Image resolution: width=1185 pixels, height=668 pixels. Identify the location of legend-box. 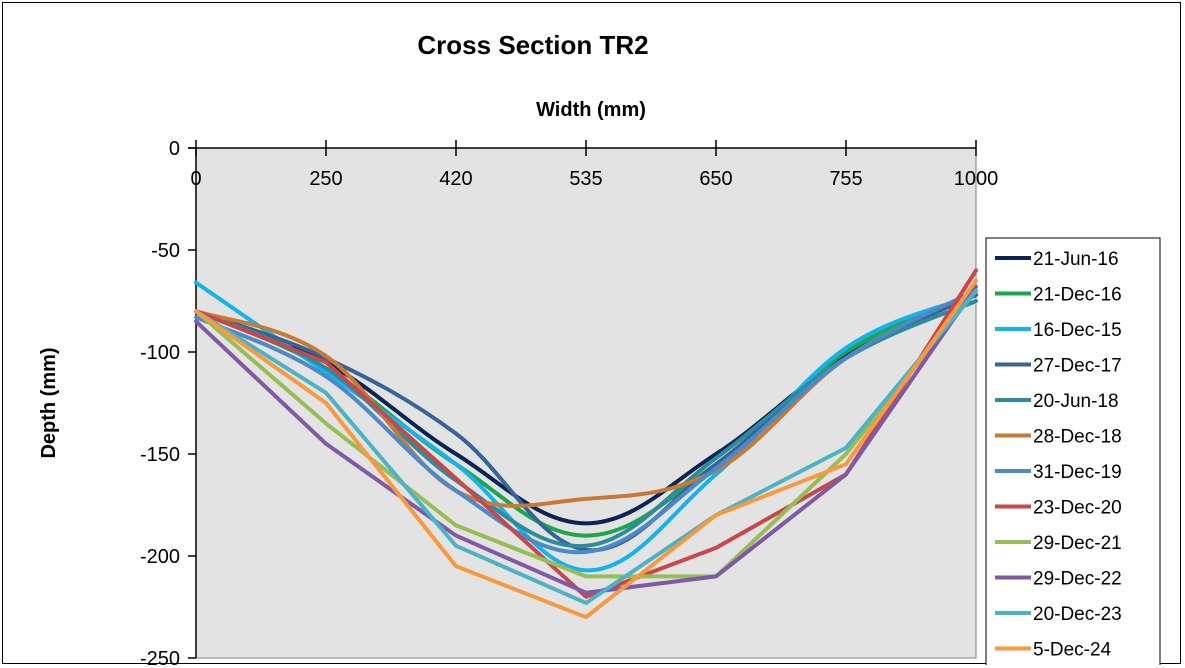
(1073, 451).